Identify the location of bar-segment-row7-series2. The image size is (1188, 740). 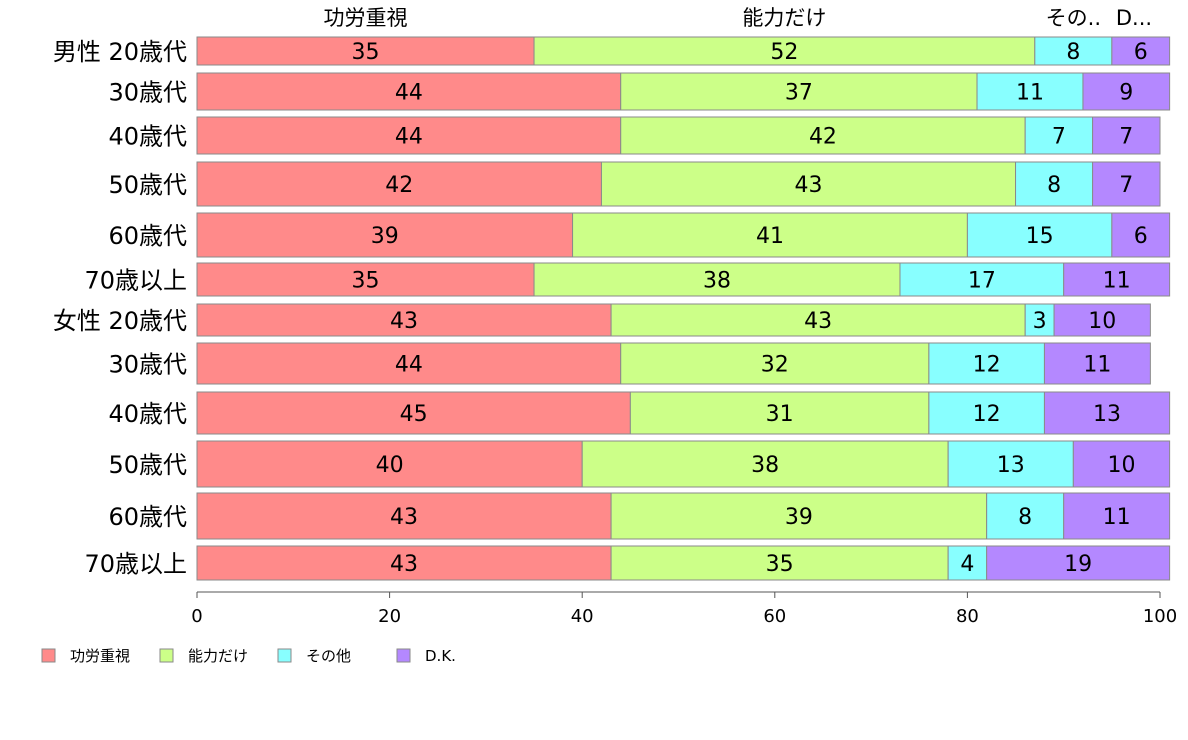
(986, 363).